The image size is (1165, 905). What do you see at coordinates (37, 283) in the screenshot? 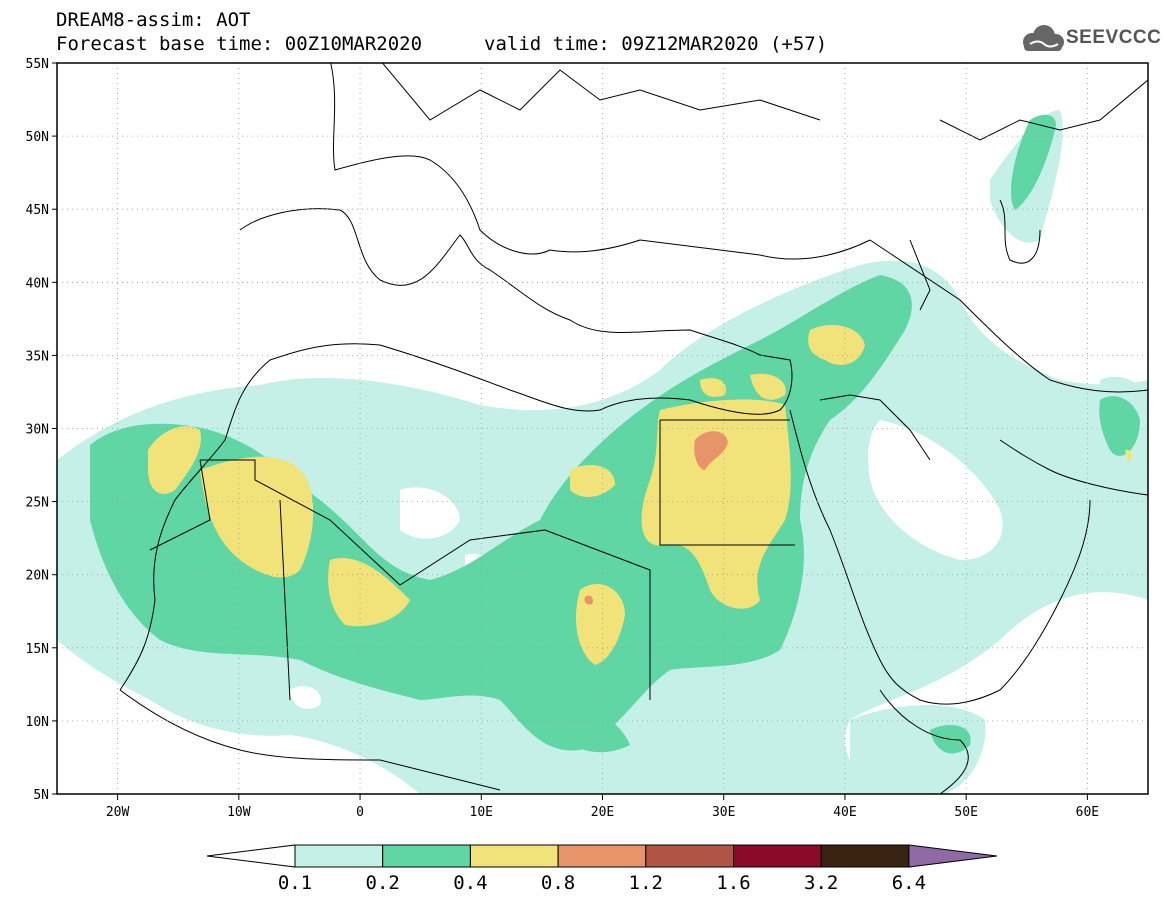
I see `lat-label: 40N` at bounding box center [37, 283].